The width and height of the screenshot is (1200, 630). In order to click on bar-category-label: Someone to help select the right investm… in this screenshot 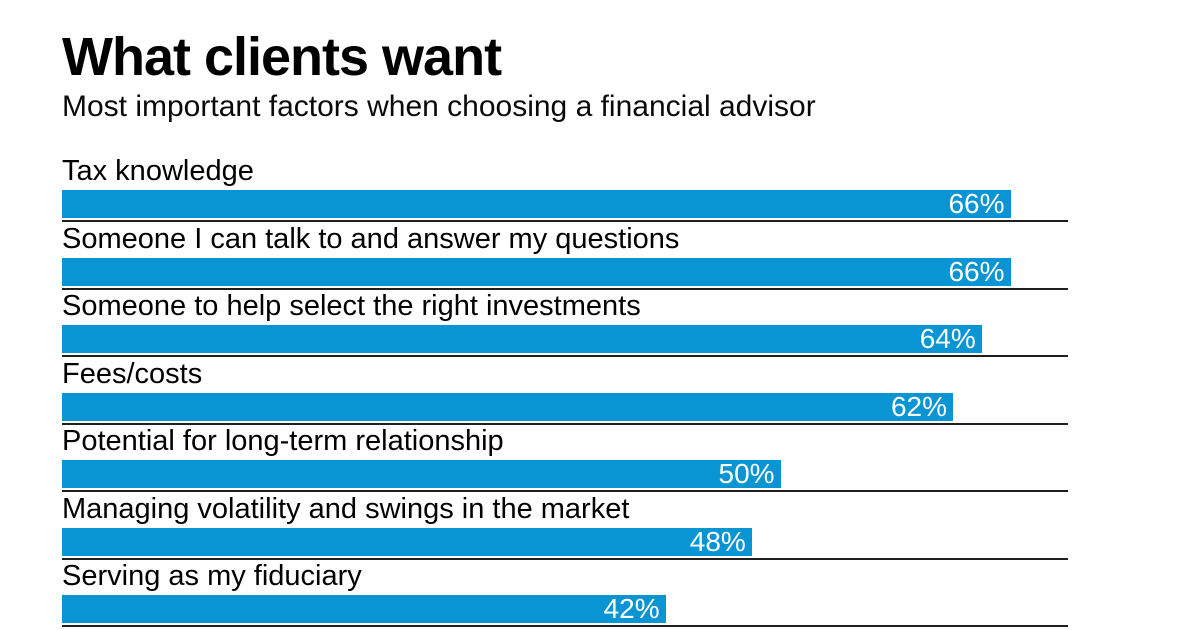, I will do `click(351, 306)`.